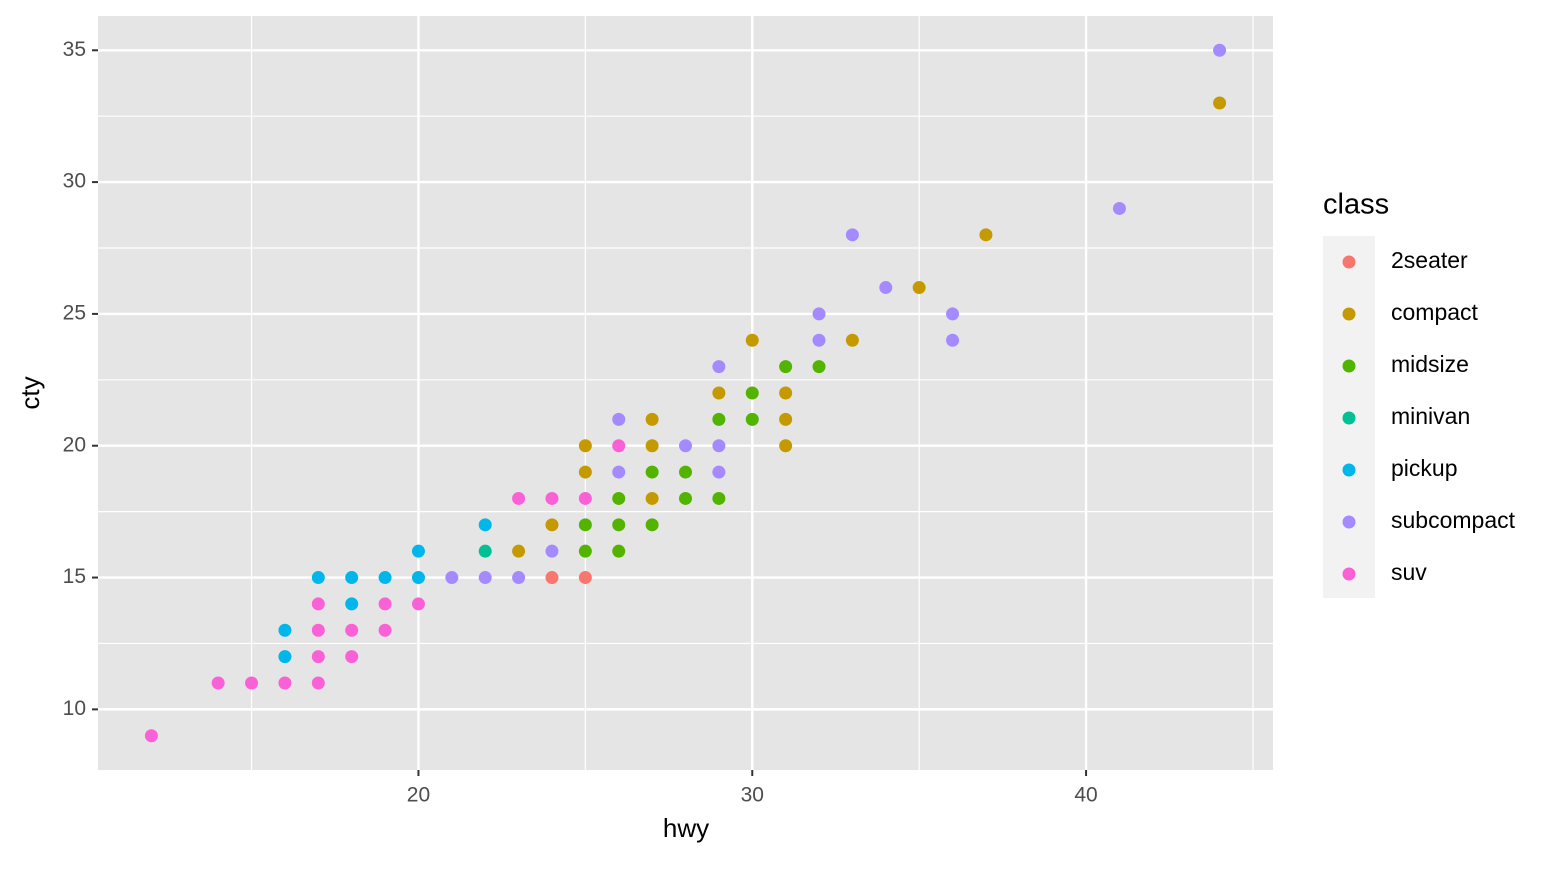 This screenshot has width=1566, height=869. Describe the element at coordinates (1424, 468) in the screenshot. I see `legend-label: pickup` at that location.